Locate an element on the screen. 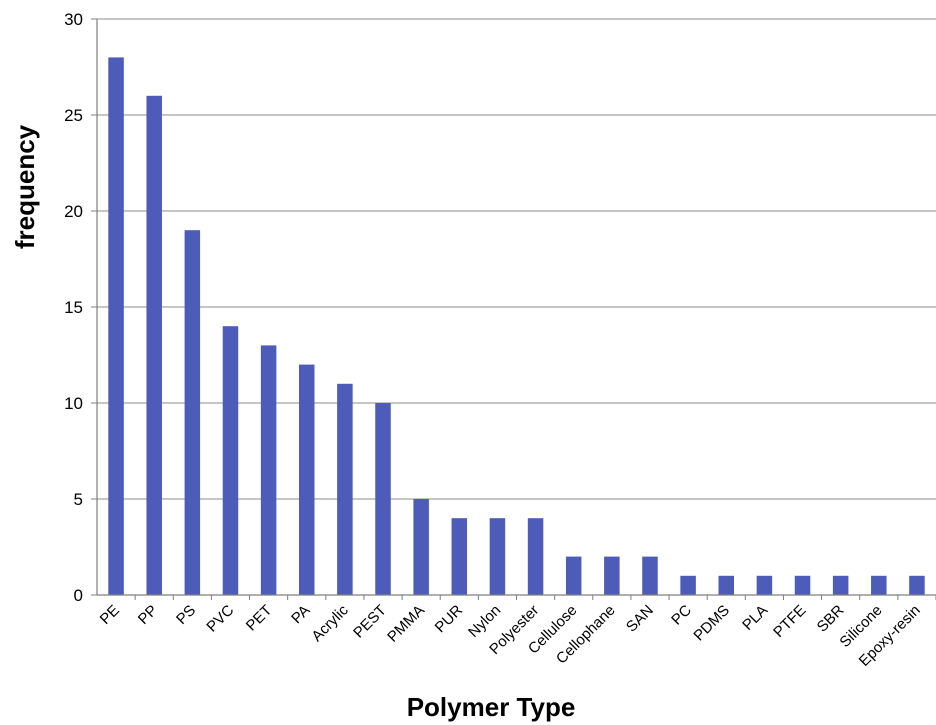 The image size is (936, 725). bar-pe is located at coordinates (116, 326).